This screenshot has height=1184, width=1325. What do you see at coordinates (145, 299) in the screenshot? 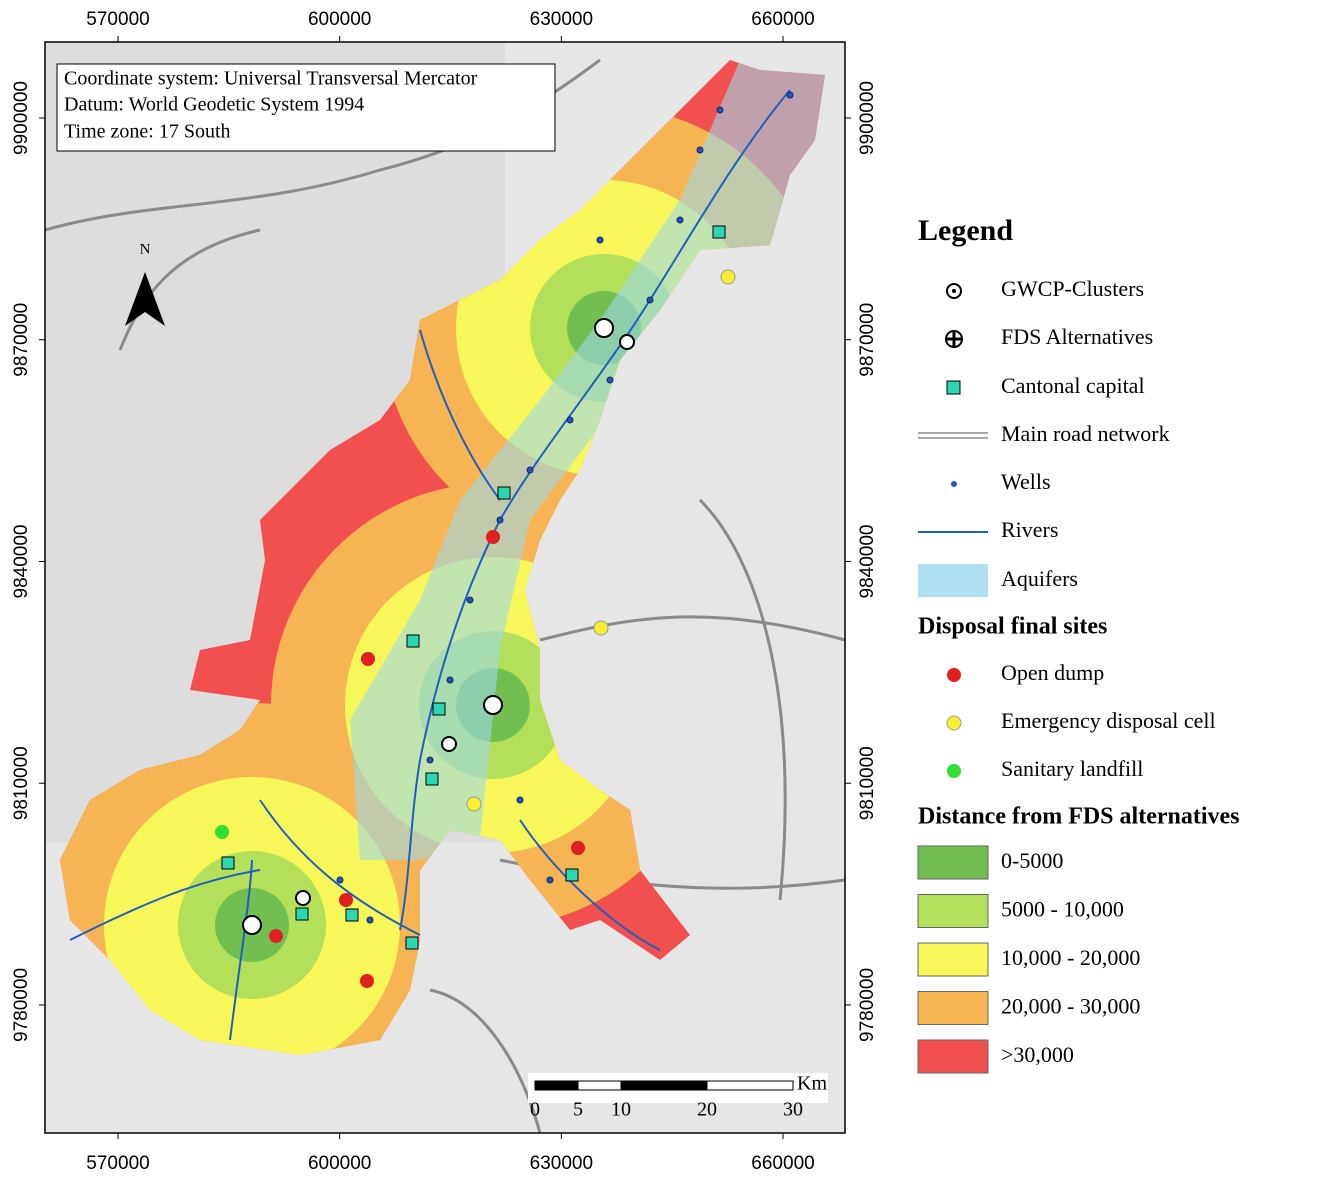
I see `north-arrow` at bounding box center [145, 299].